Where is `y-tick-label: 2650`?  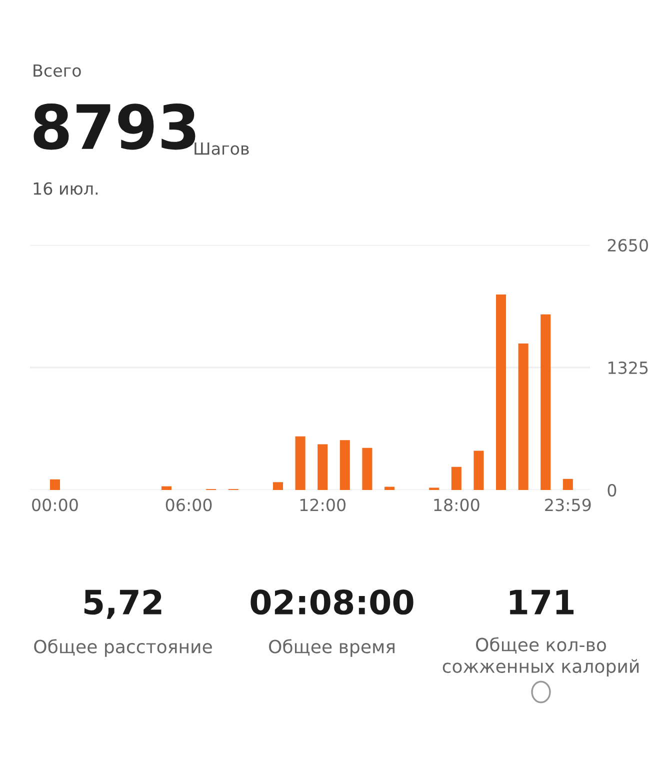
y-tick-label: 2650 is located at coordinates (628, 245).